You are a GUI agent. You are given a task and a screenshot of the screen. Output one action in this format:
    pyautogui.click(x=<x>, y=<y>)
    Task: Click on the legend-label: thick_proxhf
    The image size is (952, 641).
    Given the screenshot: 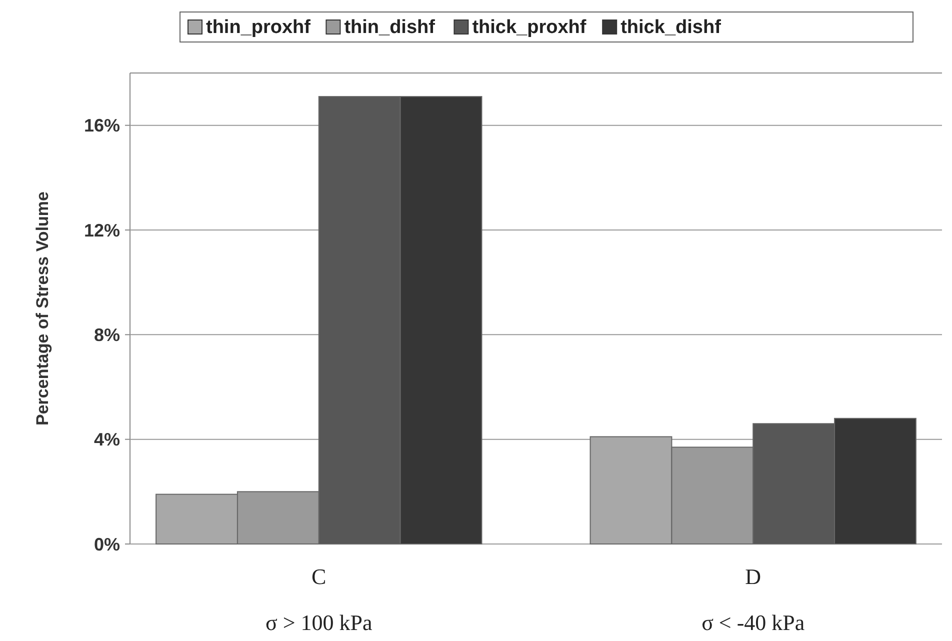 What is the action you would take?
    pyautogui.click(x=529, y=27)
    